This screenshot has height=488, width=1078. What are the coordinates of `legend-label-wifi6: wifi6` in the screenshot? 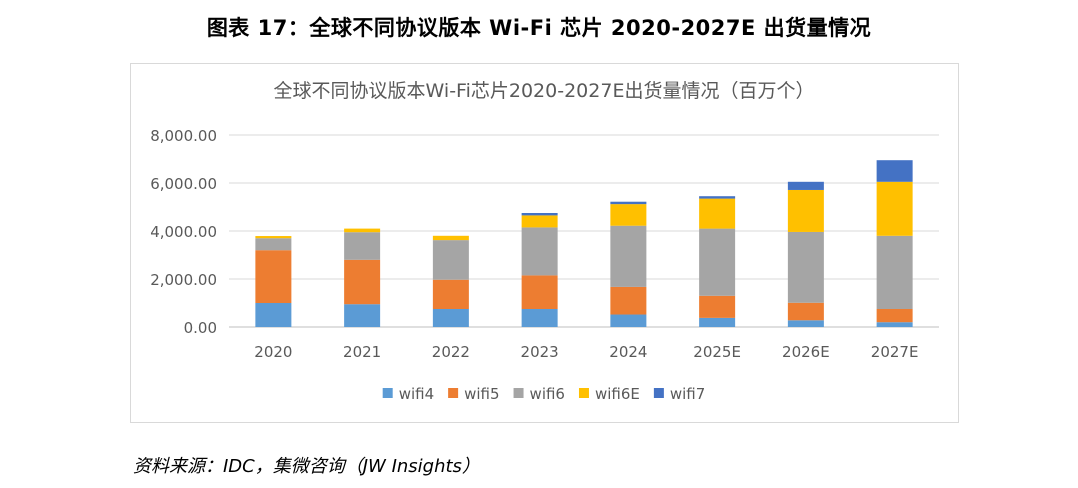 It's located at (547, 394).